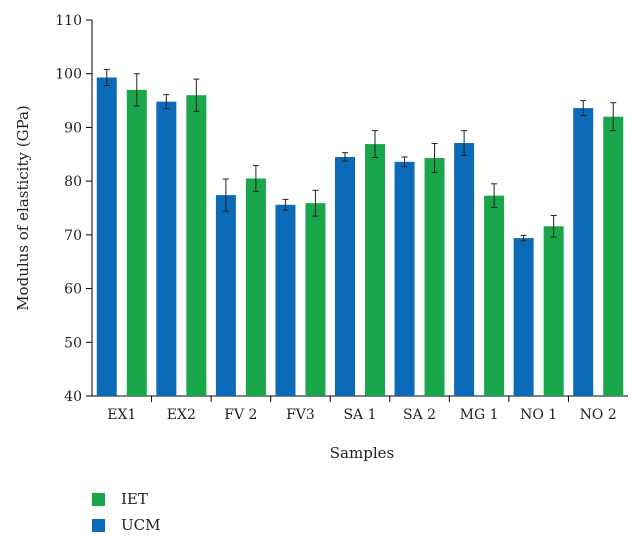  Describe the element at coordinates (300, 415) in the screenshot. I see `x-tick-label: FV3` at that location.